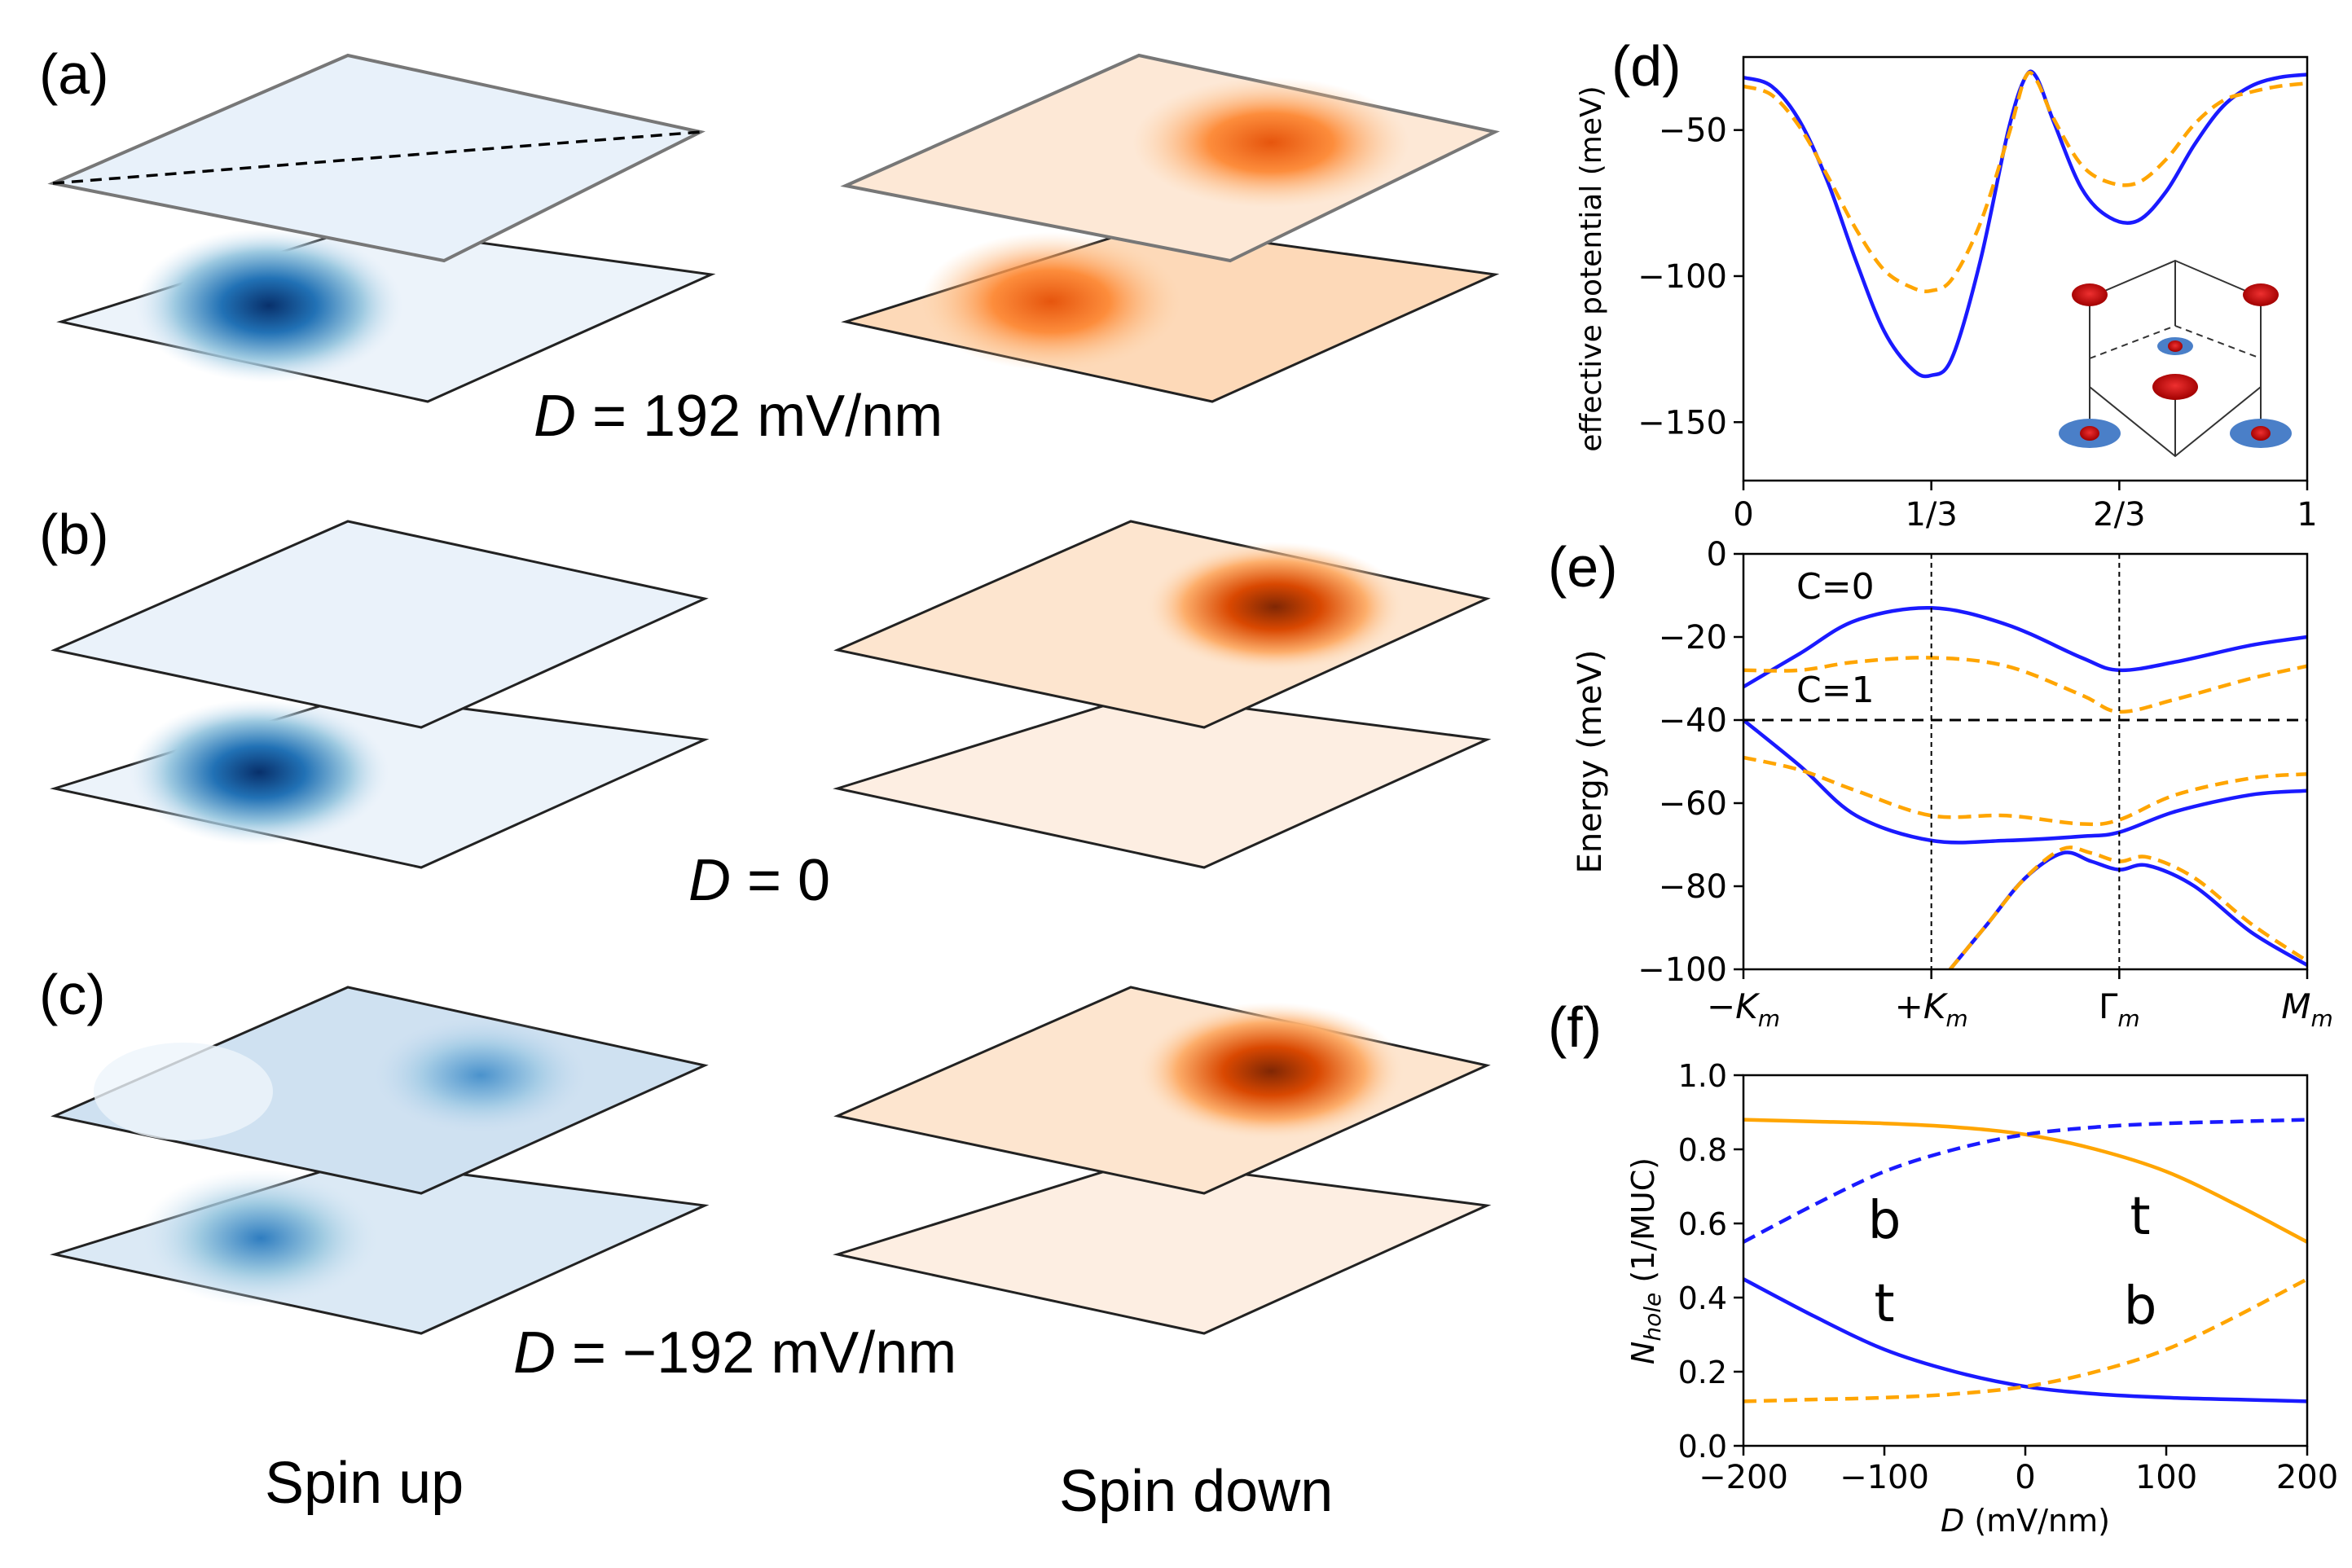 This screenshot has width=2352, height=1568. I want to click on y-tick-label: −40, so click(1693, 721).